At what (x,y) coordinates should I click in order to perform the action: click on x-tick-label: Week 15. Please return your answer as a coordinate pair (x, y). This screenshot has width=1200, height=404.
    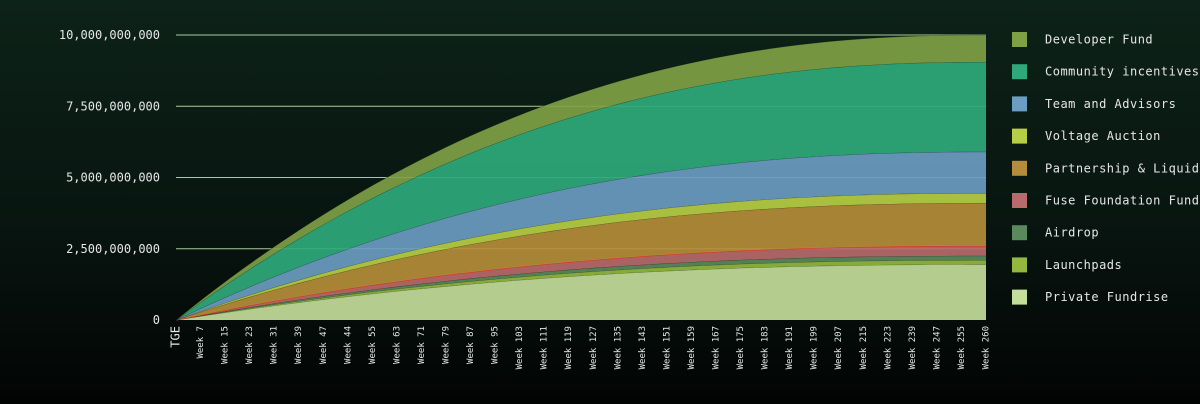
    Looking at the image, I should click on (226, 345).